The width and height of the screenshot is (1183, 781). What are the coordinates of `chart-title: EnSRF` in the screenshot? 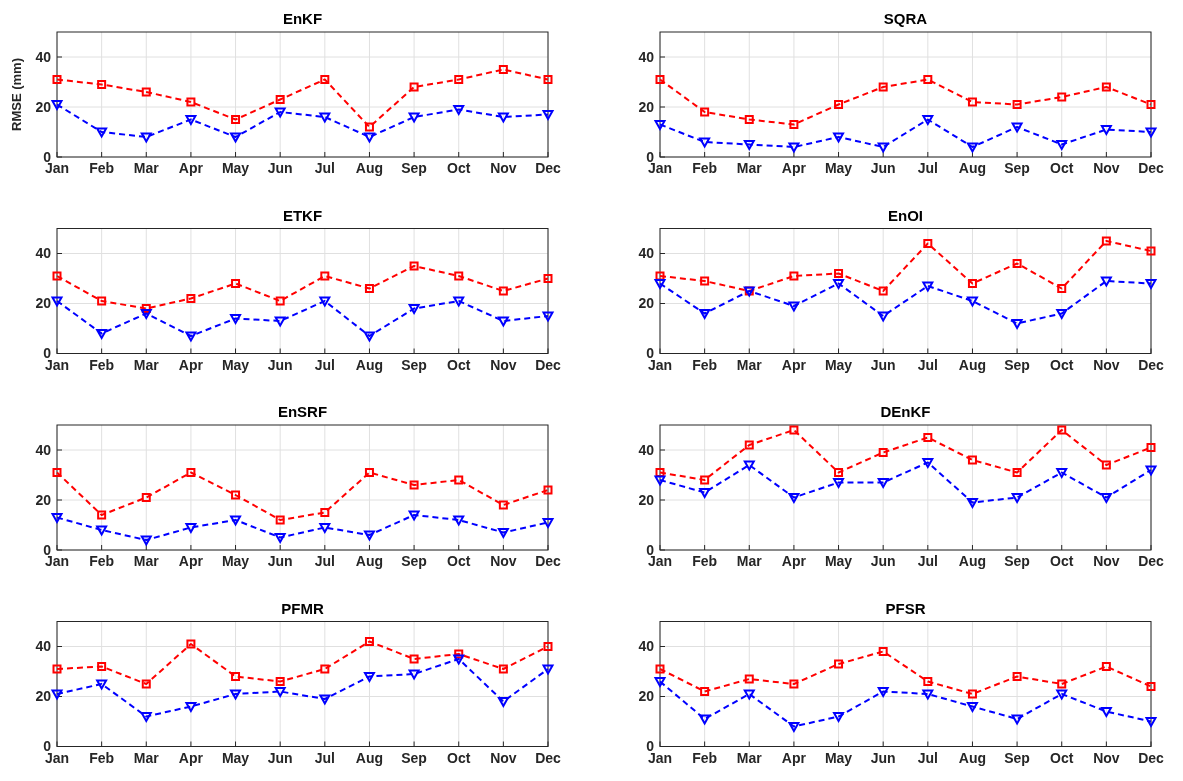 It's located at (302, 411).